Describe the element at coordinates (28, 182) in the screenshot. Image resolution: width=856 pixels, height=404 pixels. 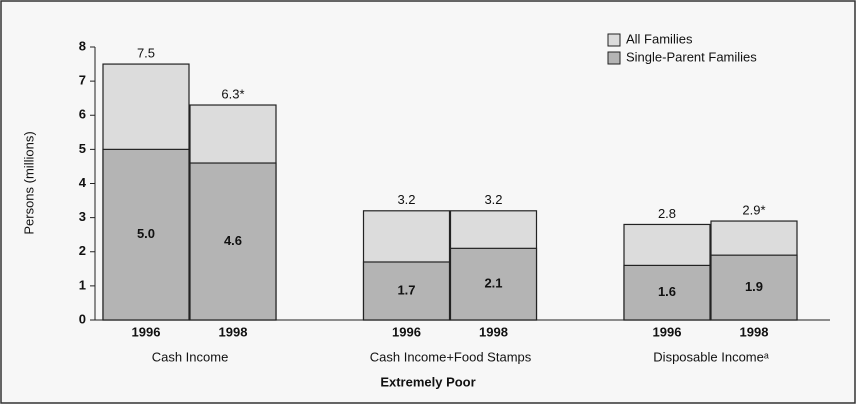
I see `y-axis-label: Persons (millions)` at that location.